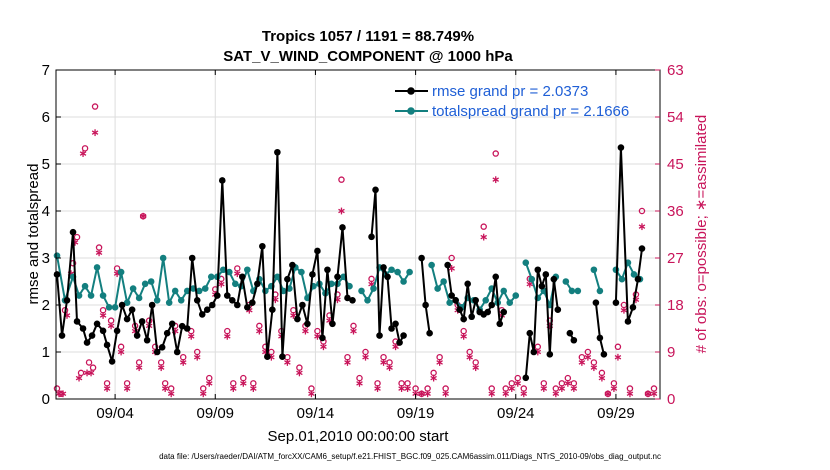 The image size is (830, 470). Describe the element at coordinates (510, 91) in the screenshot. I see `legend-rmse-label: rmse grand pr = 2.0373` at that location.